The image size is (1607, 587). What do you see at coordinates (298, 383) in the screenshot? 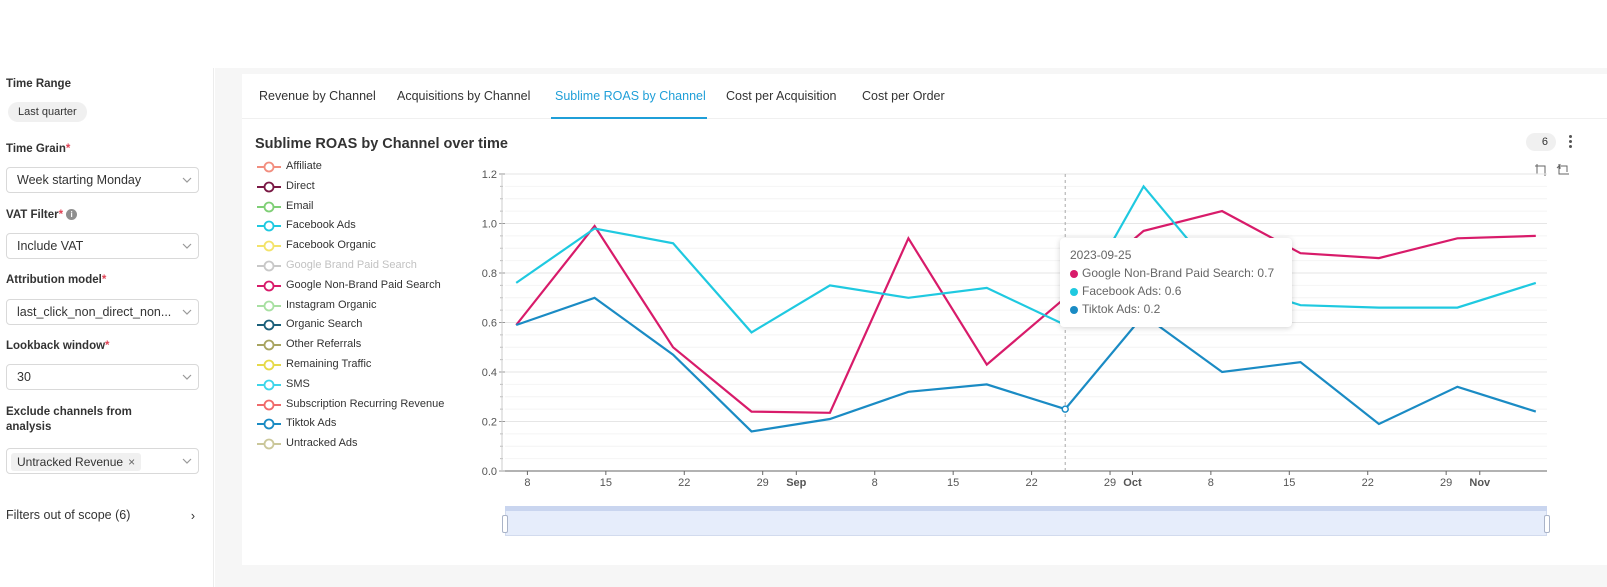
I see `legend-item-label: SMS` at bounding box center [298, 383].